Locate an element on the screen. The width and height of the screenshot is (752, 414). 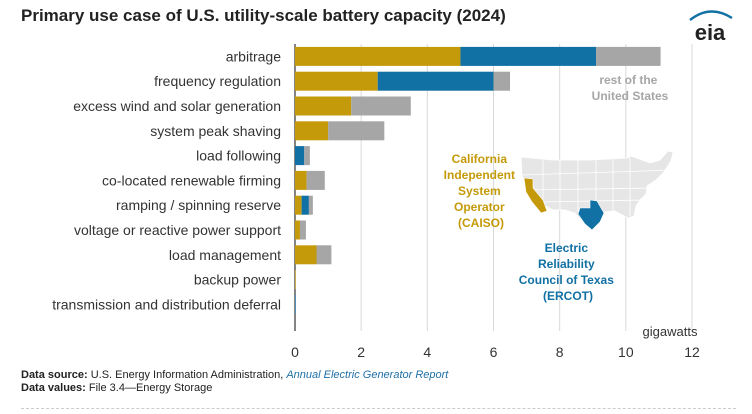
category-label-2: excess wind and solar generation is located at coordinates (177, 106).